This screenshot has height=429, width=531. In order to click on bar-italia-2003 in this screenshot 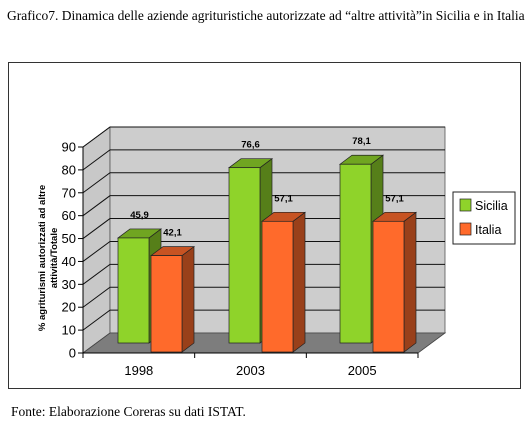, I will do `click(283, 282)`.